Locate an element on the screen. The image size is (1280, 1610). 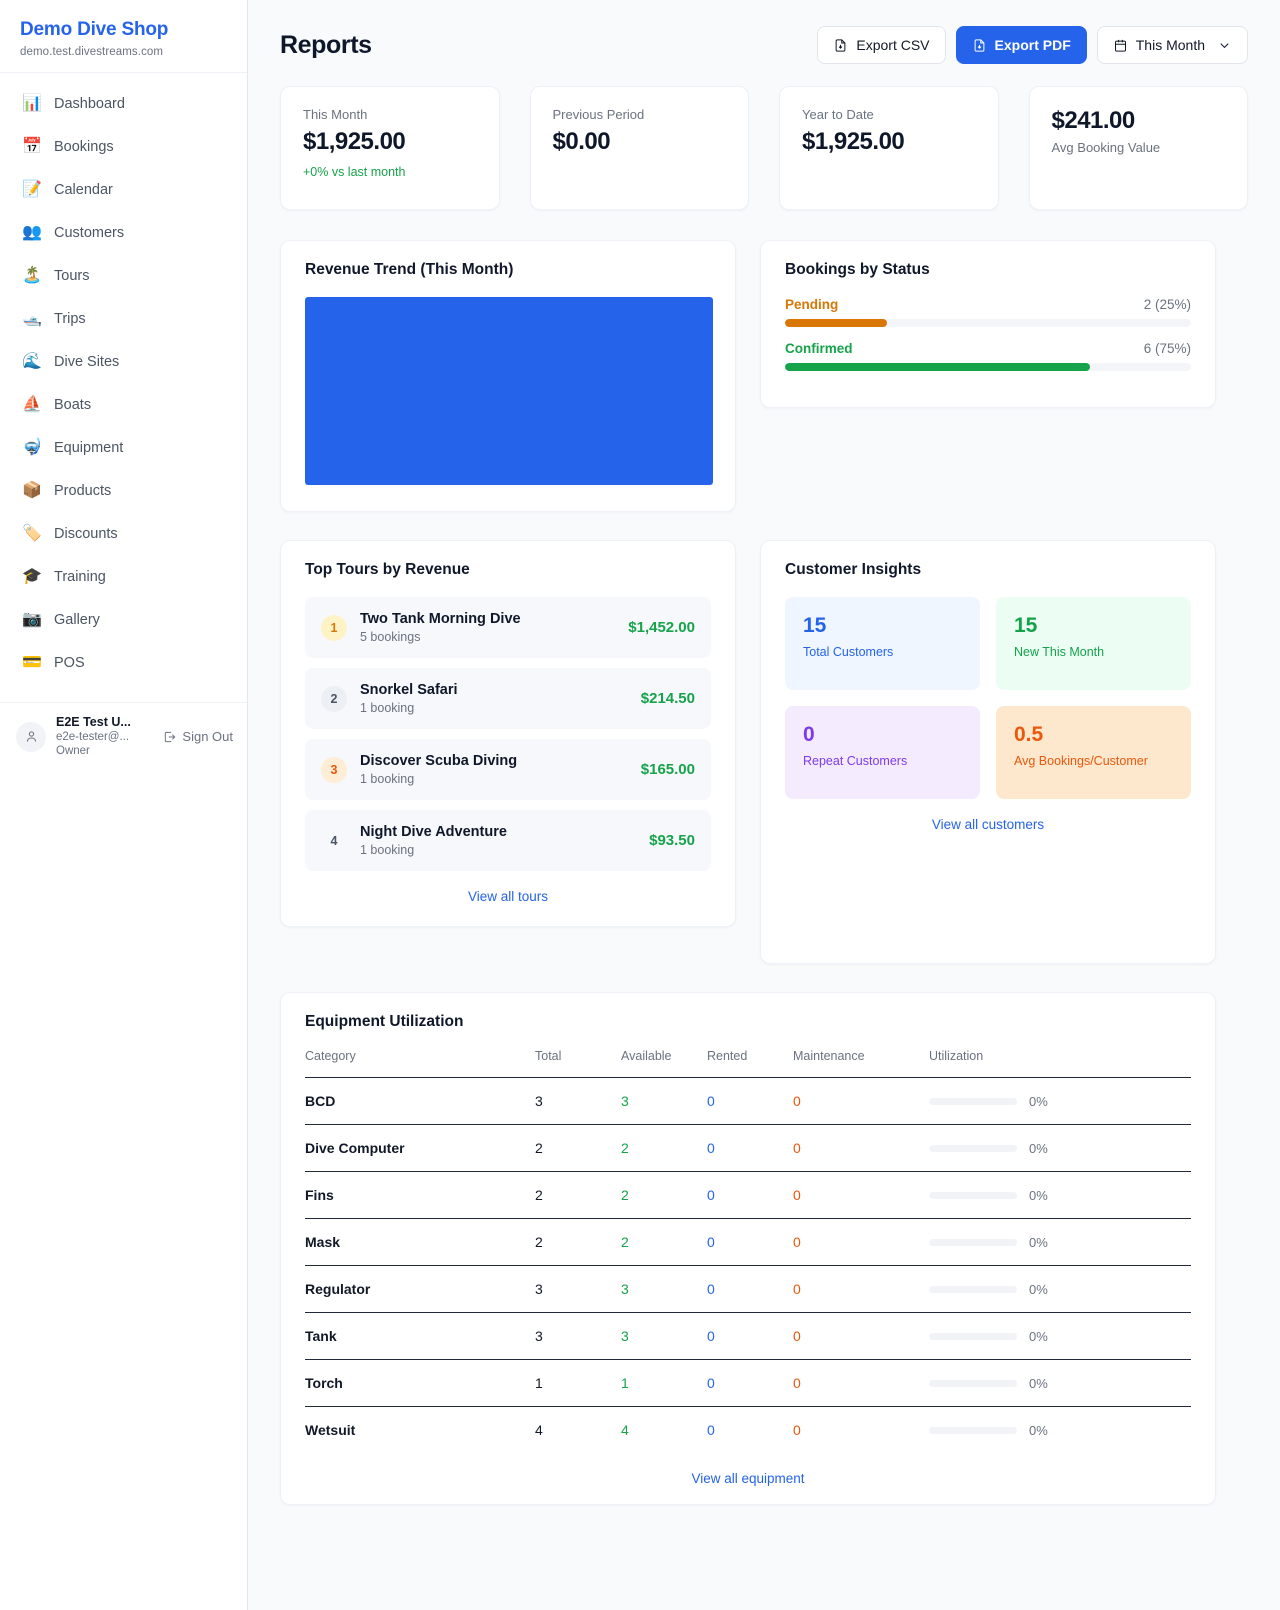
equipment-category: Mask is located at coordinates (420, 1242).